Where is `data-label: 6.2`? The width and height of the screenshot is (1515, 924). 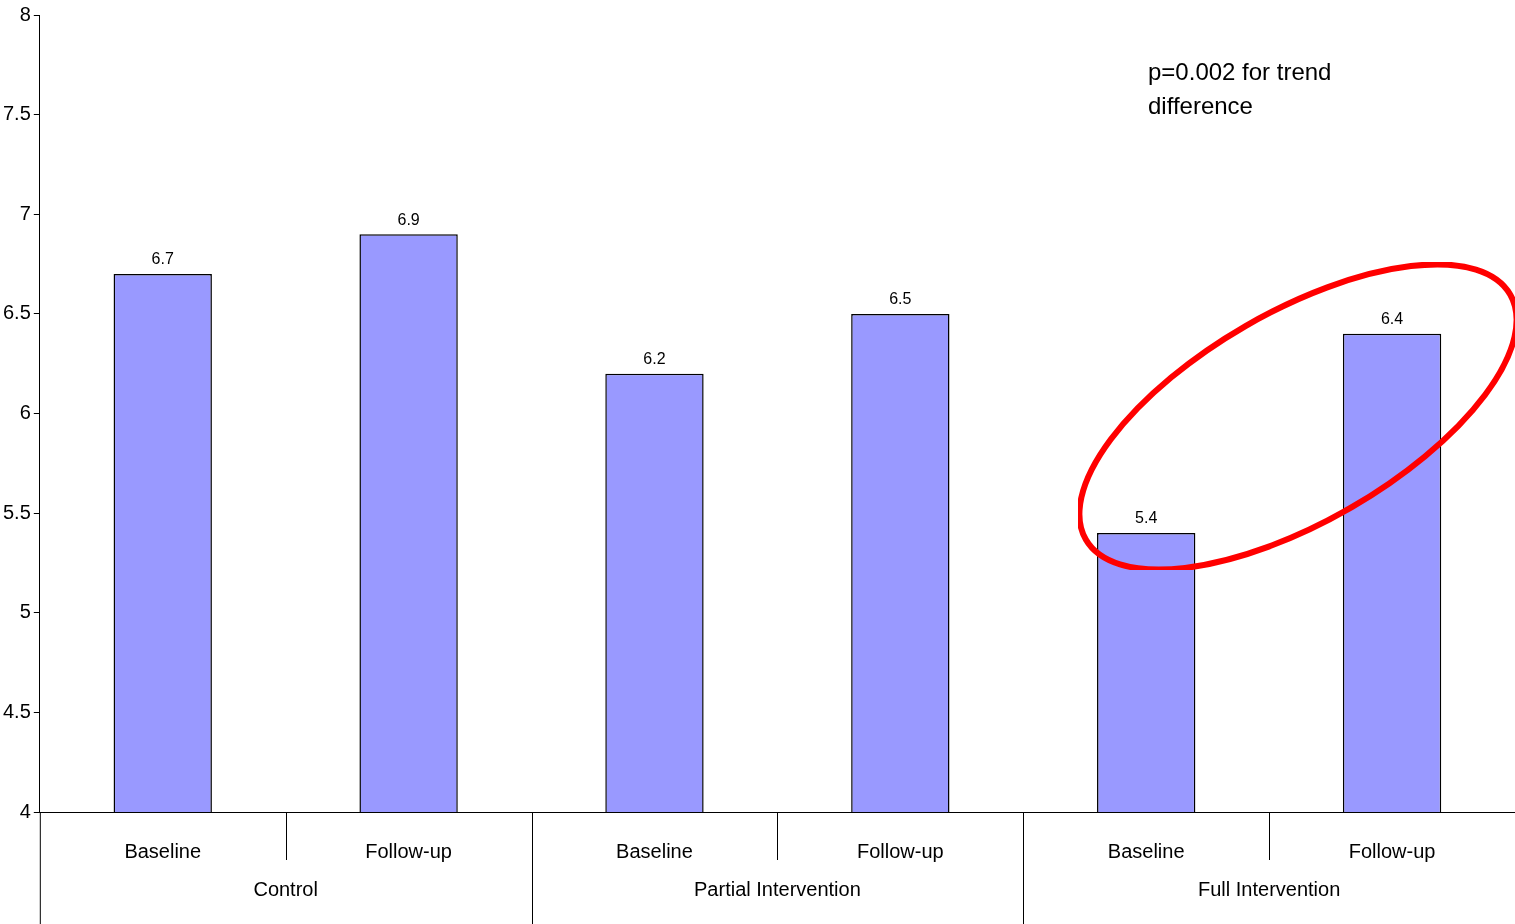 data-label: 6.2 is located at coordinates (654, 359).